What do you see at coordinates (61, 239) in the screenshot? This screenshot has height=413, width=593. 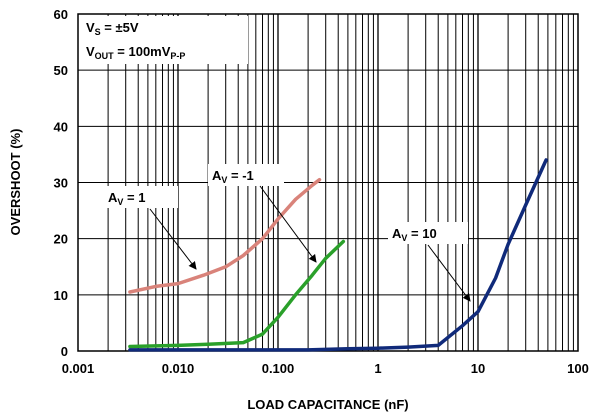 I see `y-tick-label: 20` at bounding box center [61, 239].